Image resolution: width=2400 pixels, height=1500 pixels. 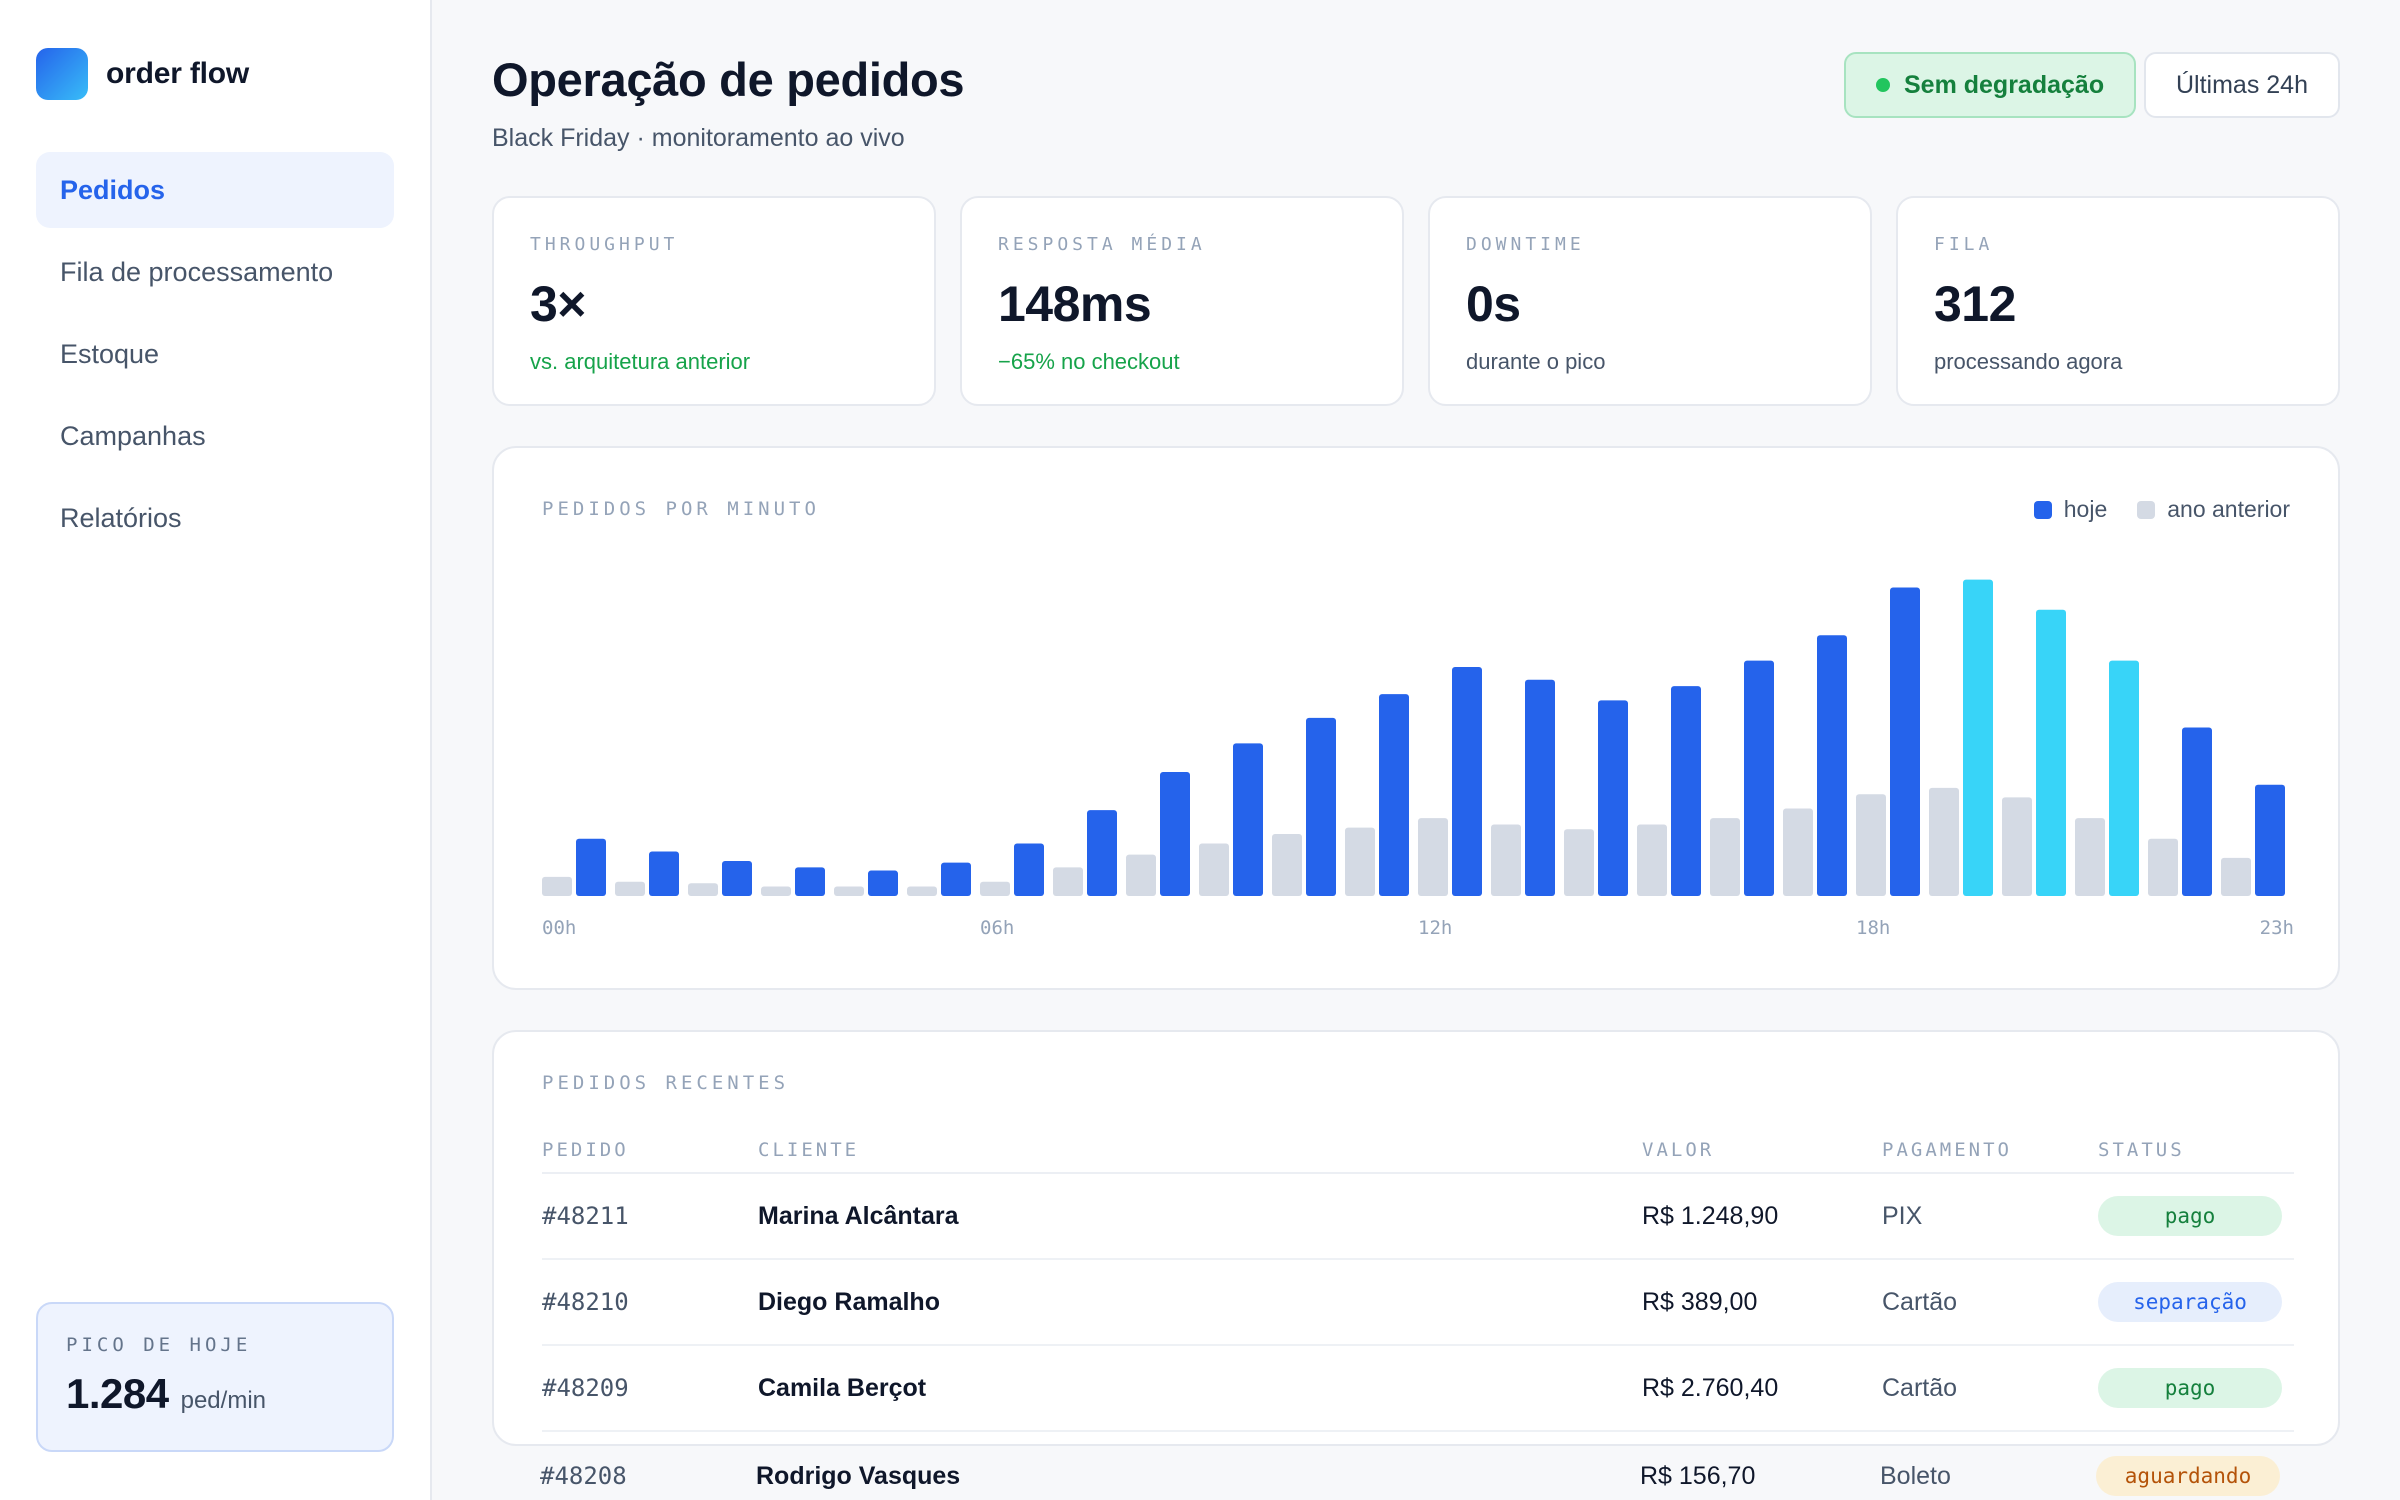 What do you see at coordinates (1947, 1150) in the screenshot?
I see `column-header-payment: PAGAMENTO` at bounding box center [1947, 1150].